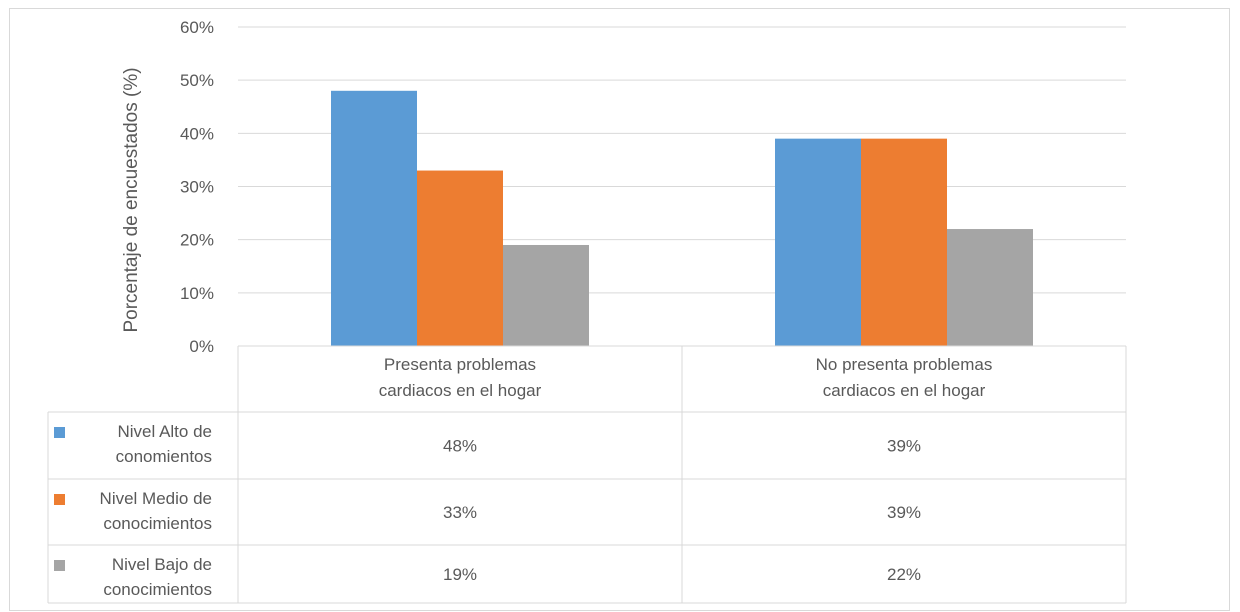 The image size is (1240, 612). I want to click on data-table-value: 19%, so click(460, 574).